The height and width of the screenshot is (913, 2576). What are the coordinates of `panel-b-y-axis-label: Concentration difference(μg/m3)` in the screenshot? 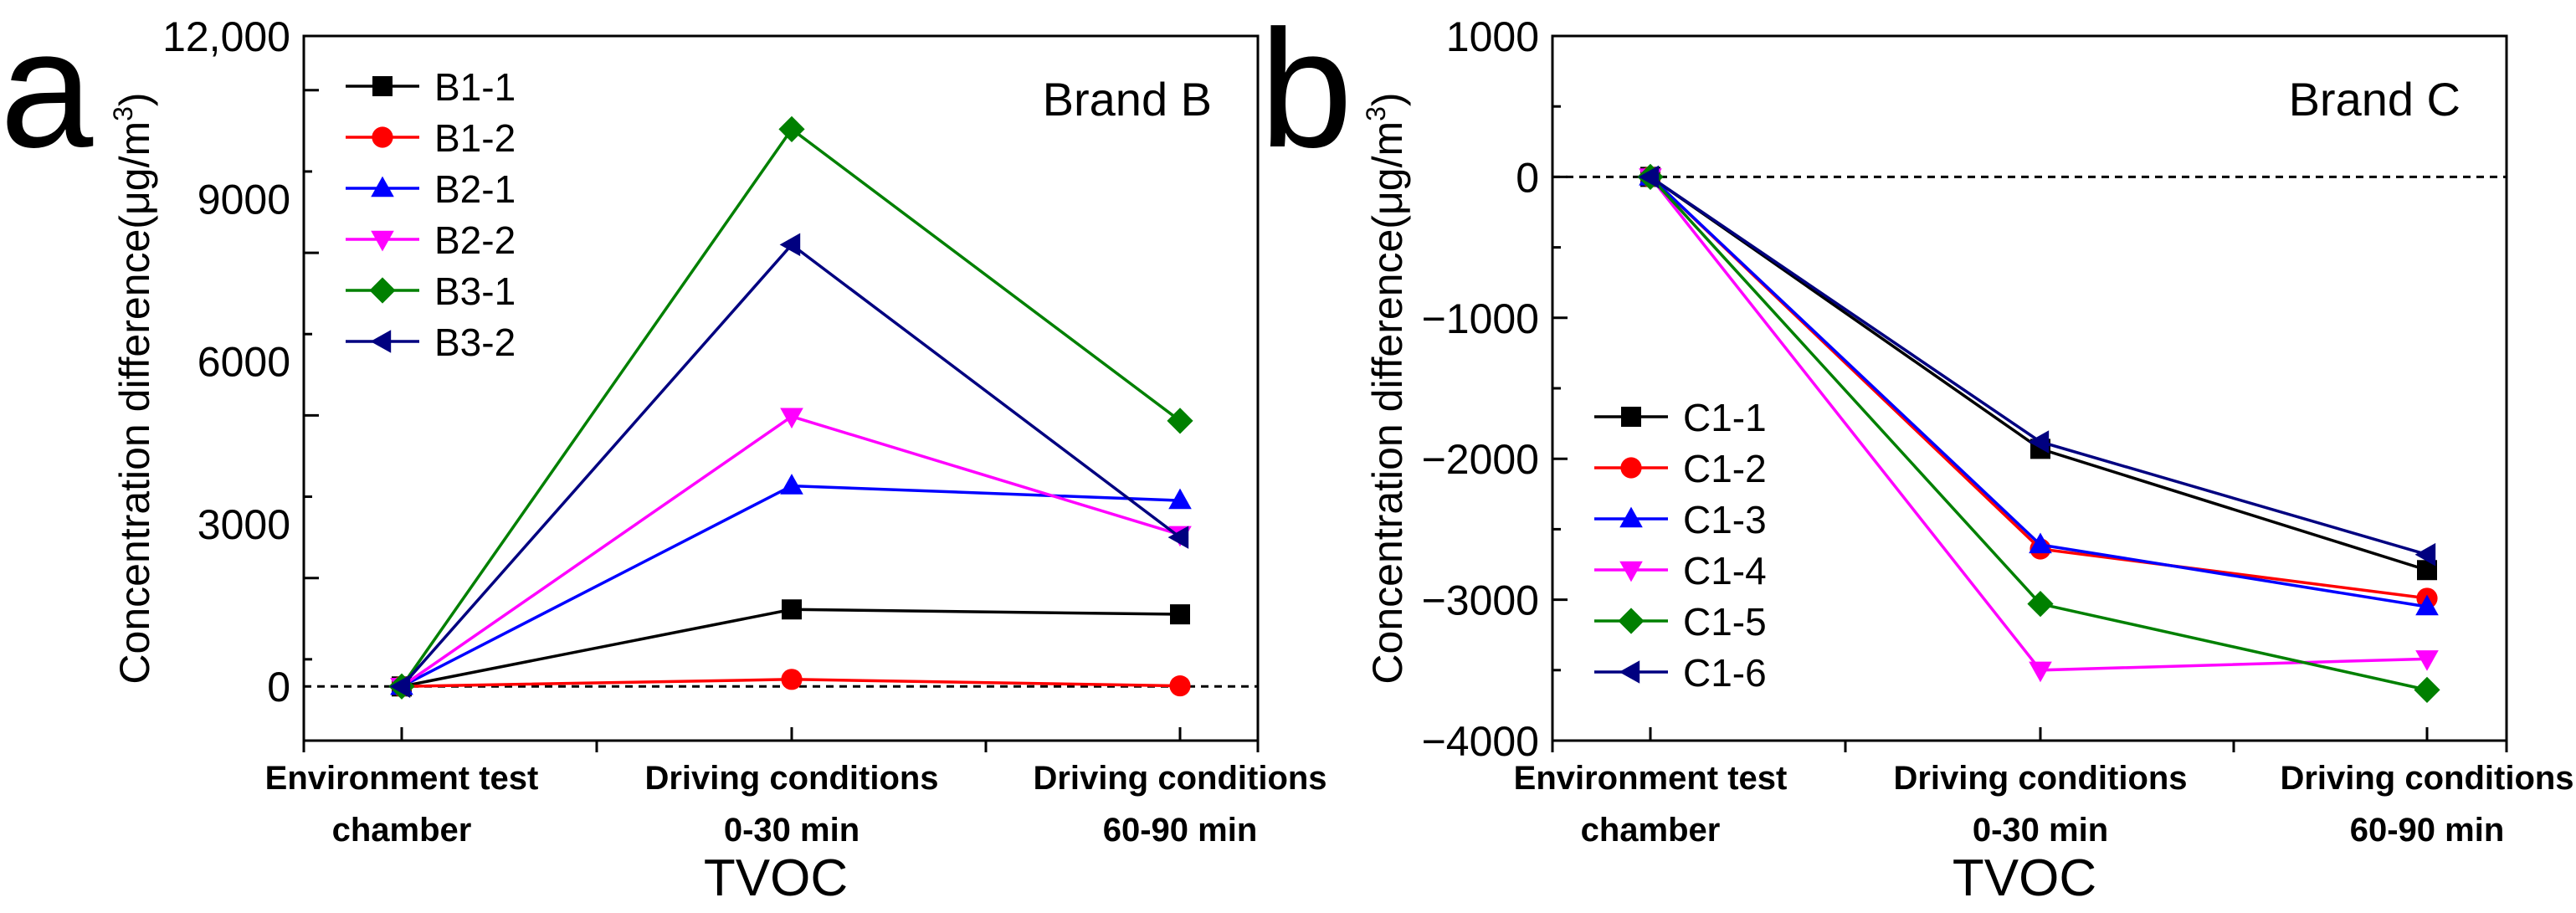 It's located at (1386, 388).